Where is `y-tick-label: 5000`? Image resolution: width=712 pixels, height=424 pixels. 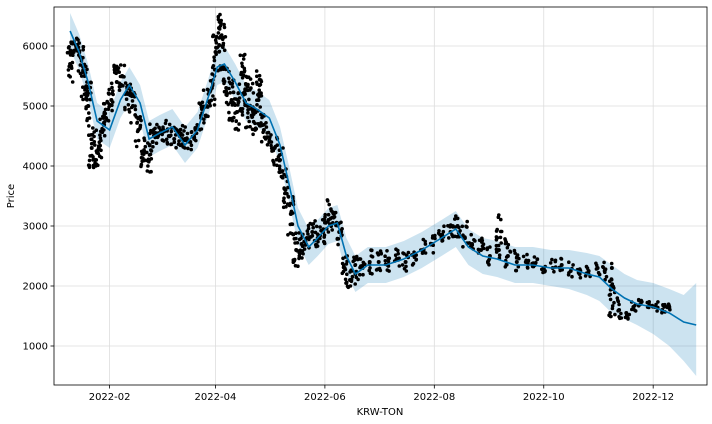 y-tick-label: 5000 is located at coordinates (35, 107).